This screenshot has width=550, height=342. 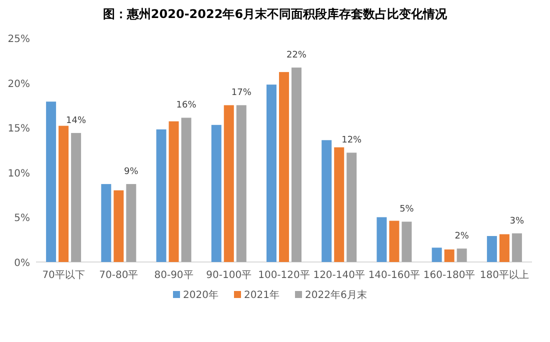 What do you see at coordinates (19, 39) in the screenshot?
I see `y-tick-label: 25%` at bounding box center [19, 39].